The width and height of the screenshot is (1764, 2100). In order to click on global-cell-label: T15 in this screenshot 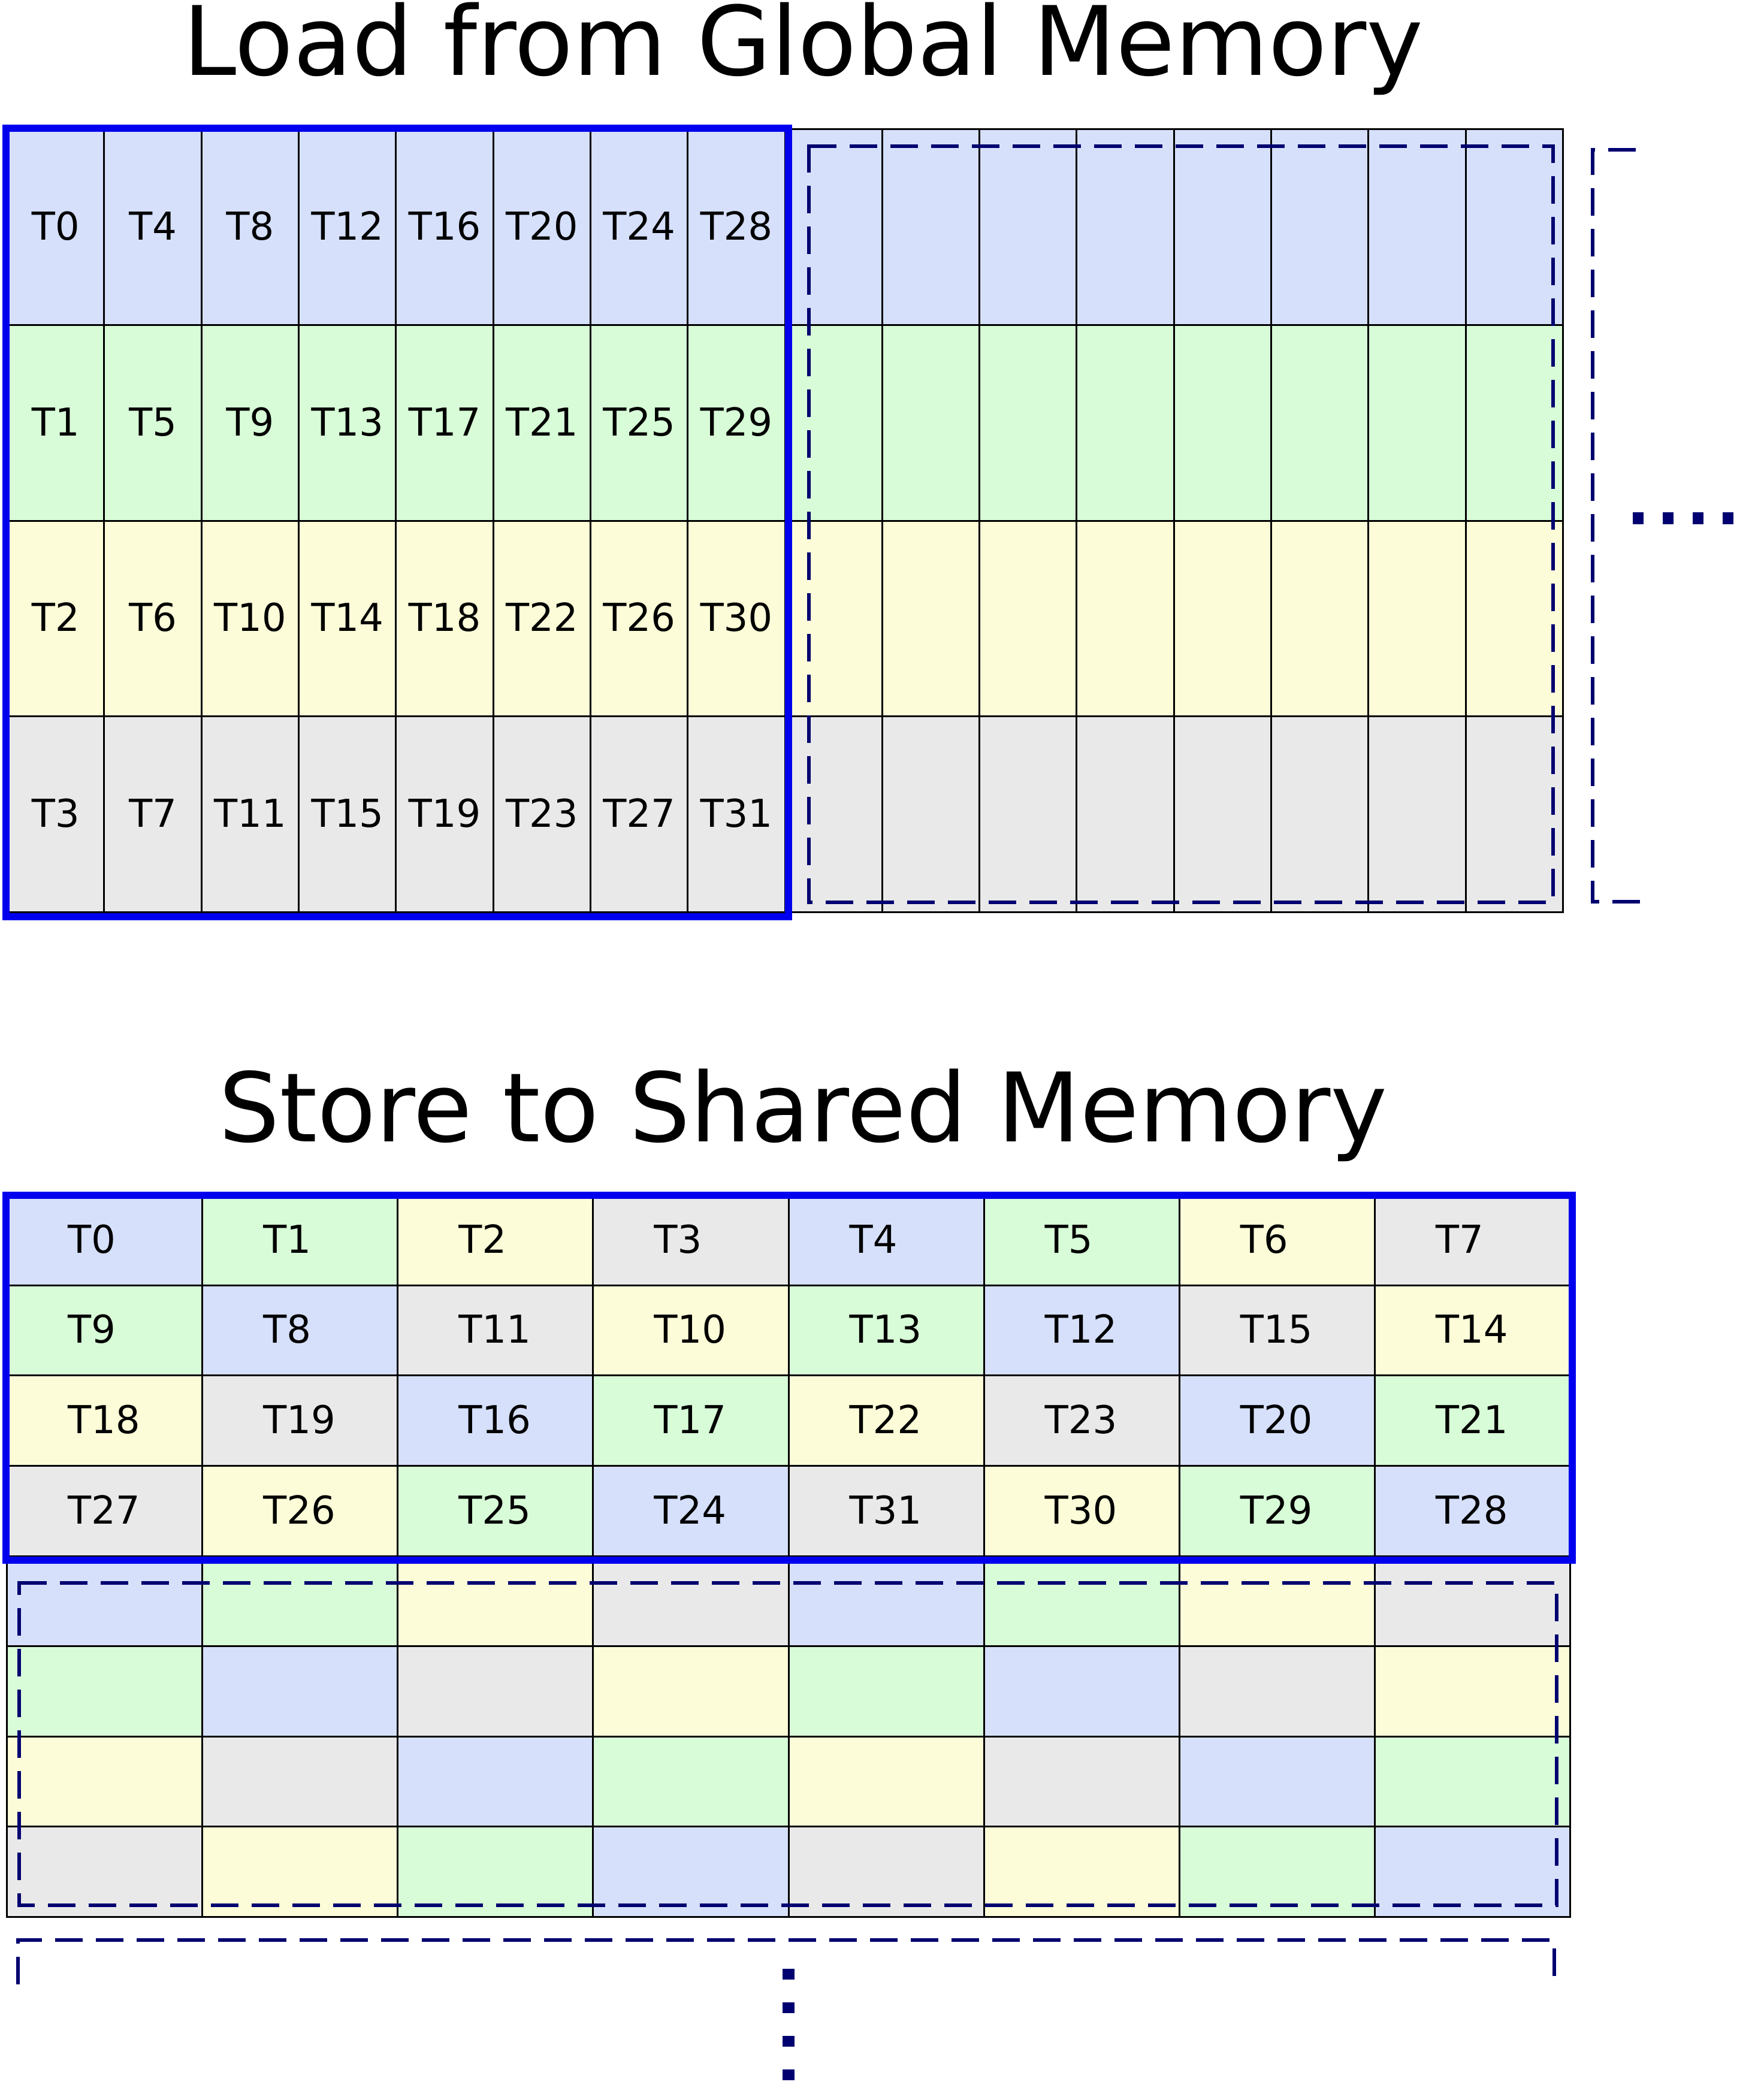, I will do `click(348, 815)`.